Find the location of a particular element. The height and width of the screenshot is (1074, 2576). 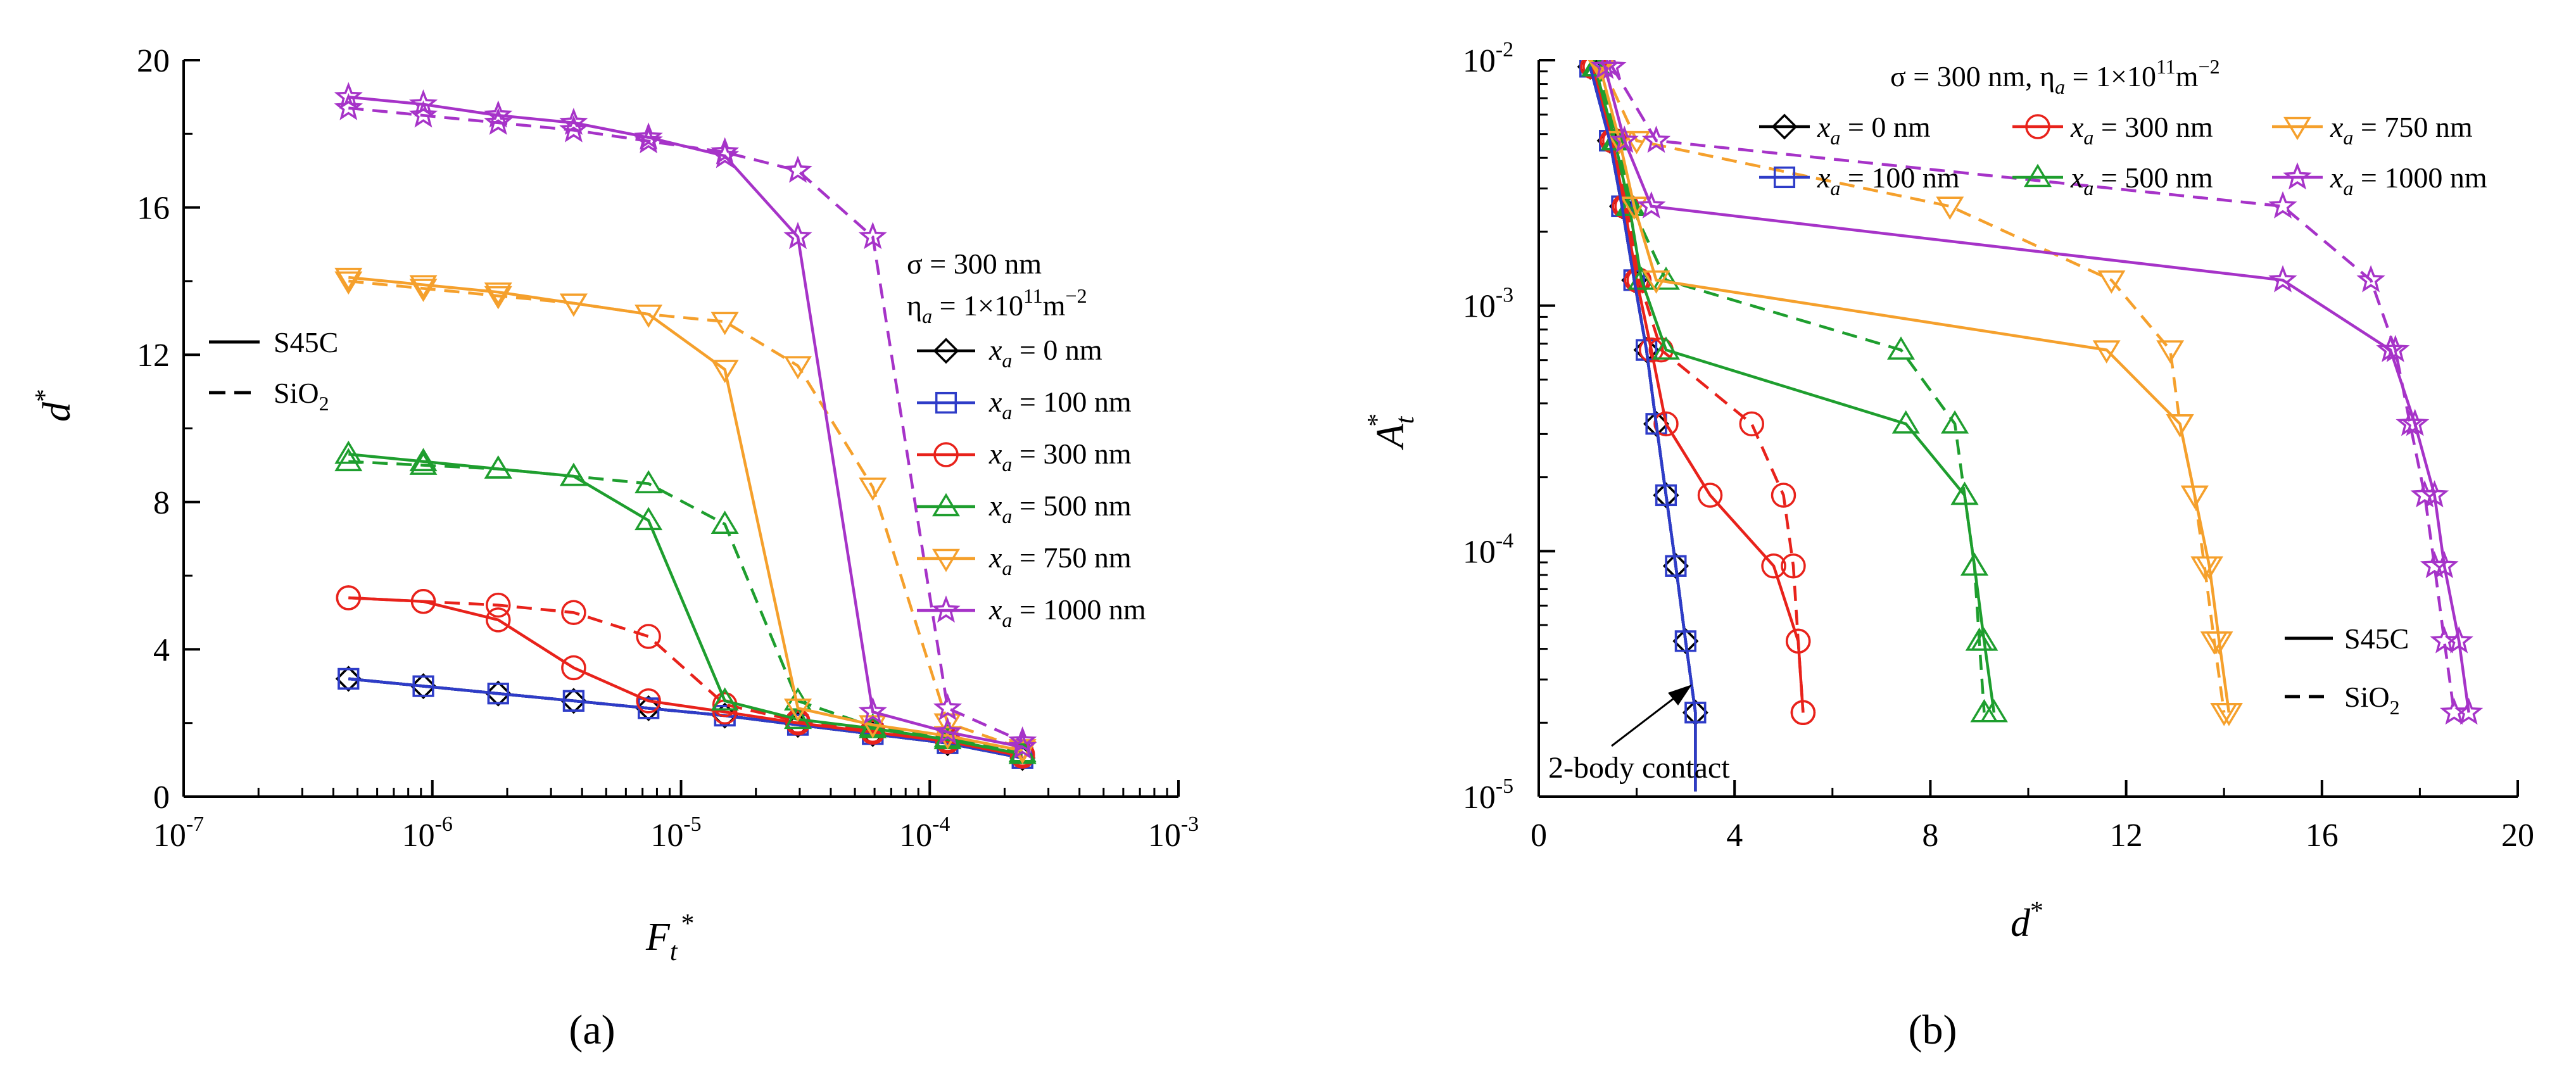

panel-a-series-2-solid is located at coordinates (685, 677).